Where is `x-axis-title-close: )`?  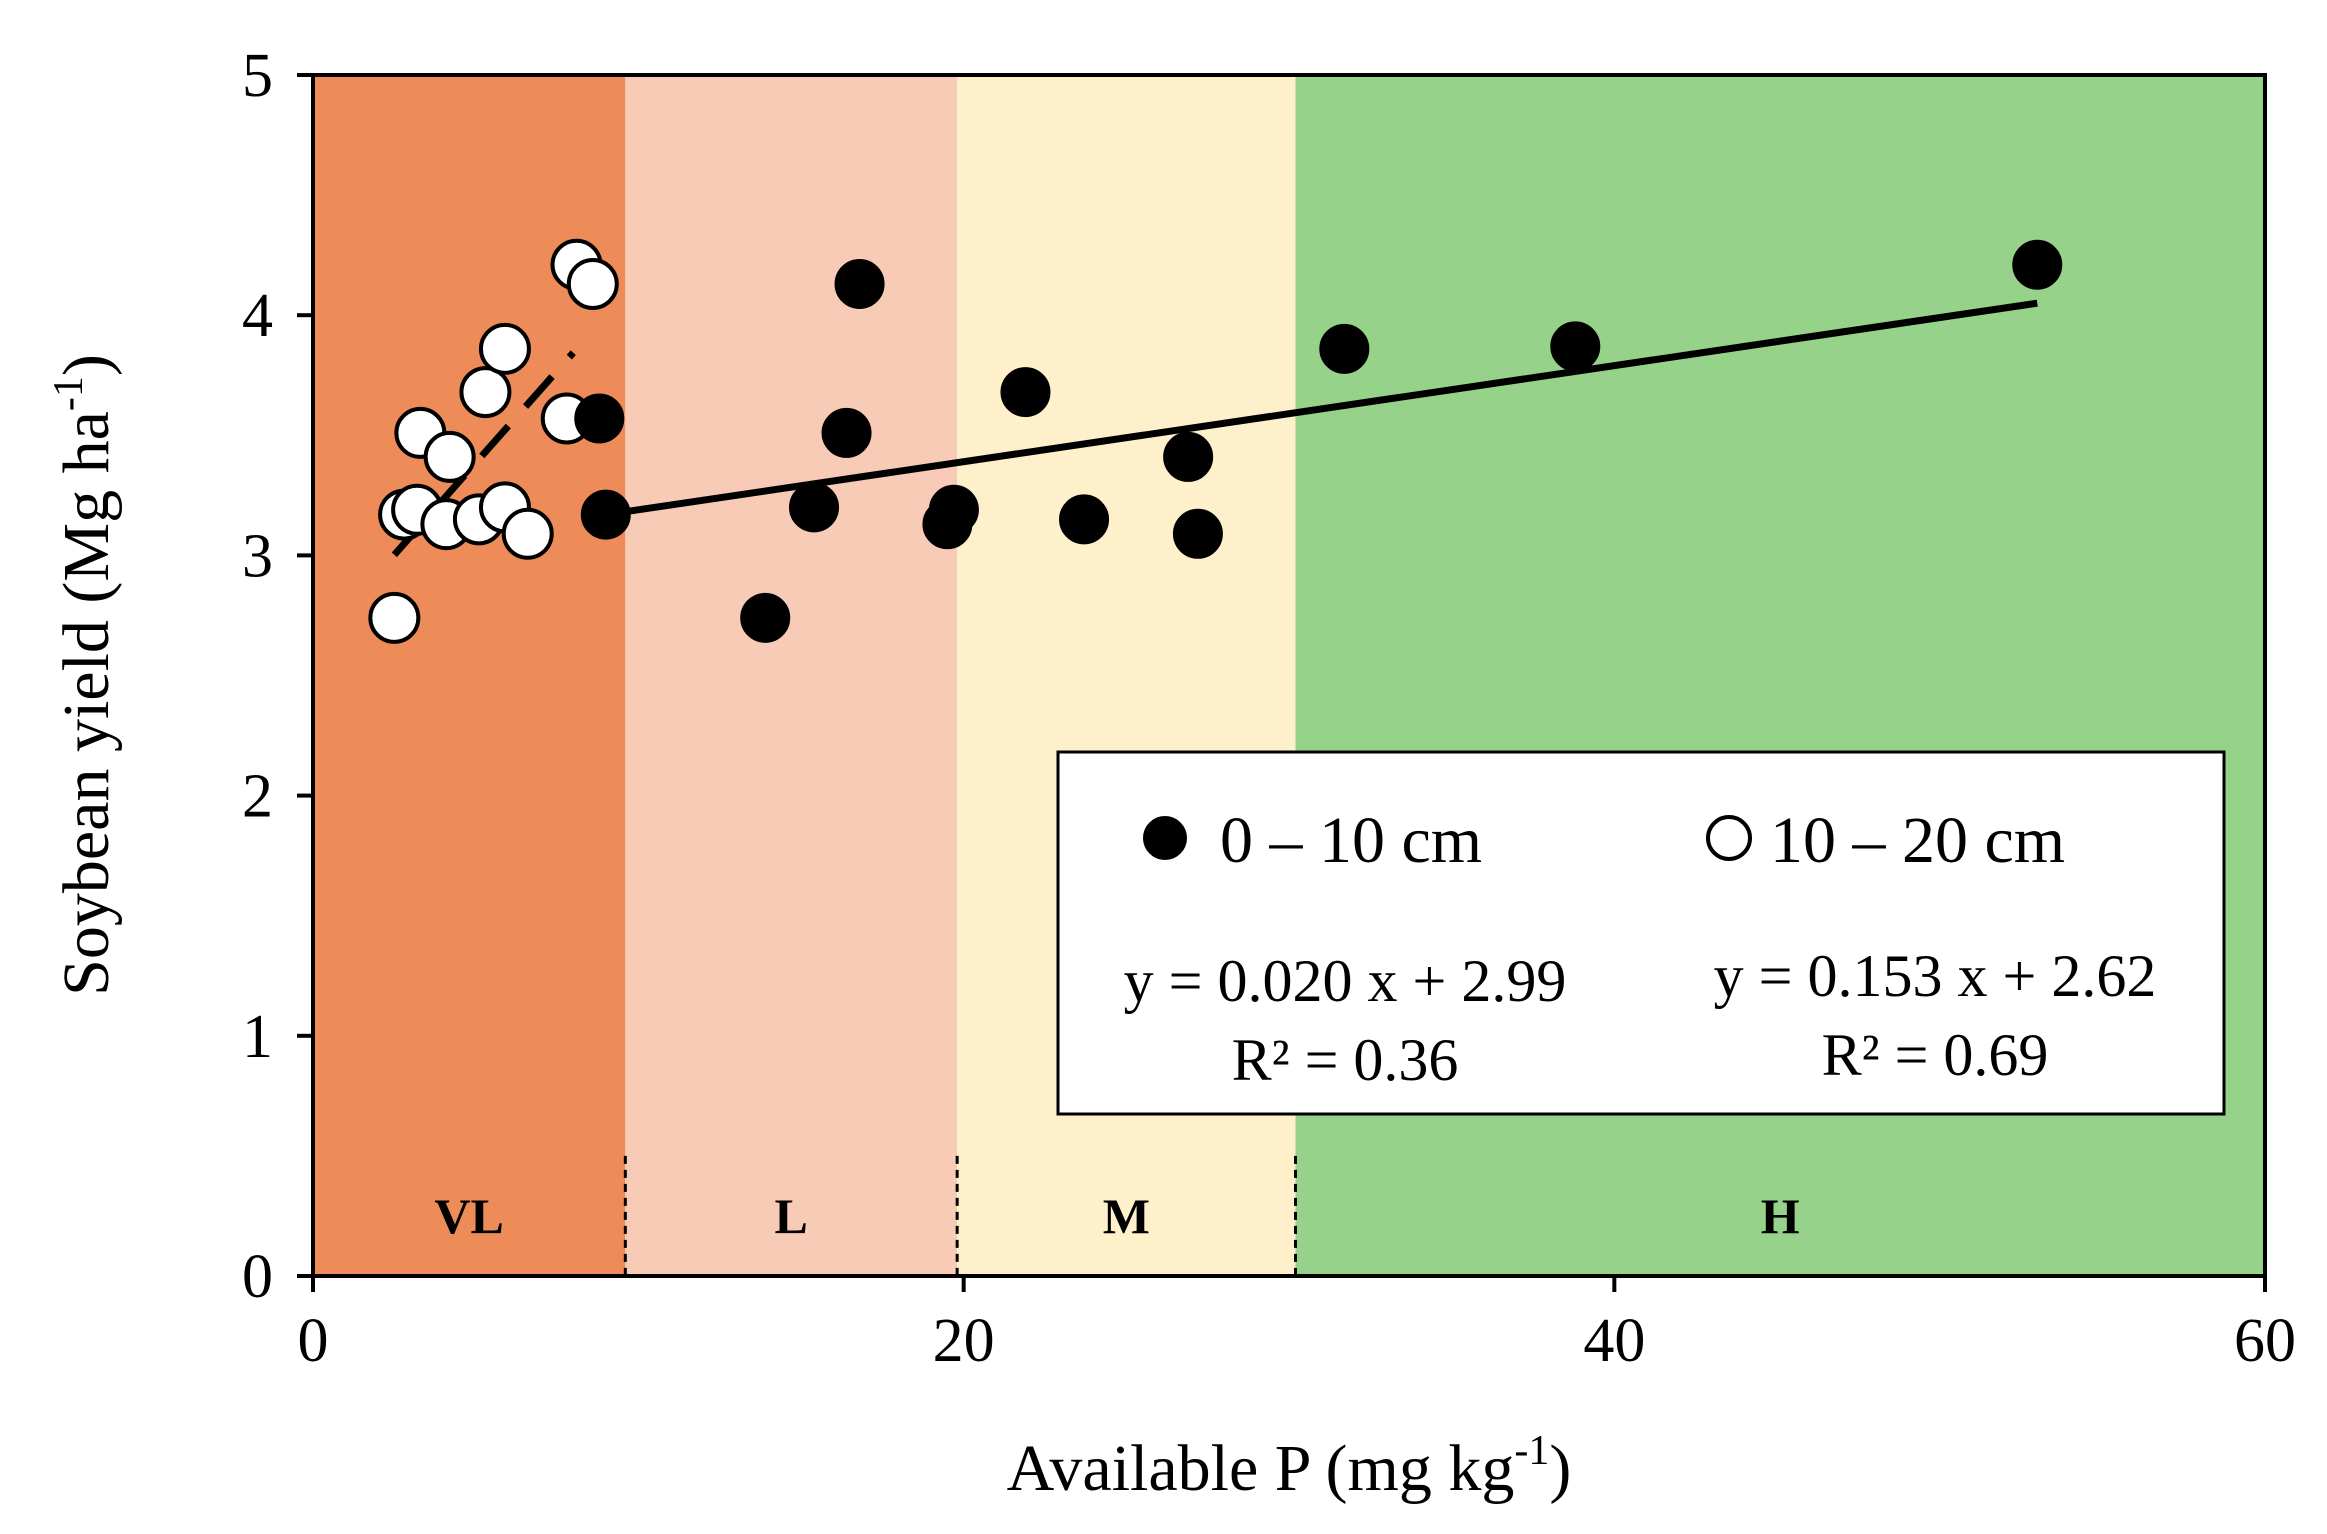 x-axis-title-close: ) is located at coordinates (1560, 1468).